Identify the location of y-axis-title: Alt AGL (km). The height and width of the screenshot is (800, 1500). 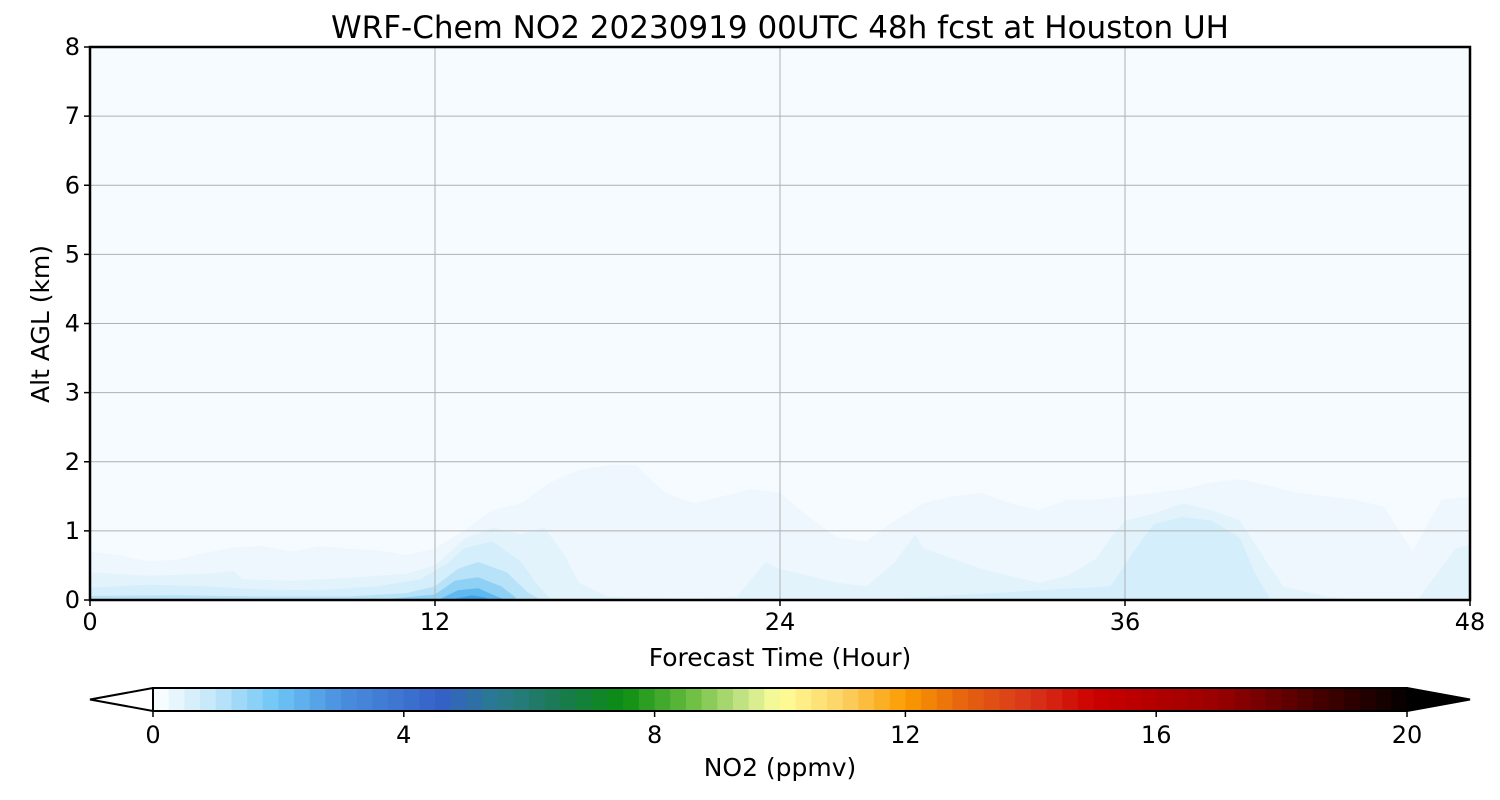
(40, 324).